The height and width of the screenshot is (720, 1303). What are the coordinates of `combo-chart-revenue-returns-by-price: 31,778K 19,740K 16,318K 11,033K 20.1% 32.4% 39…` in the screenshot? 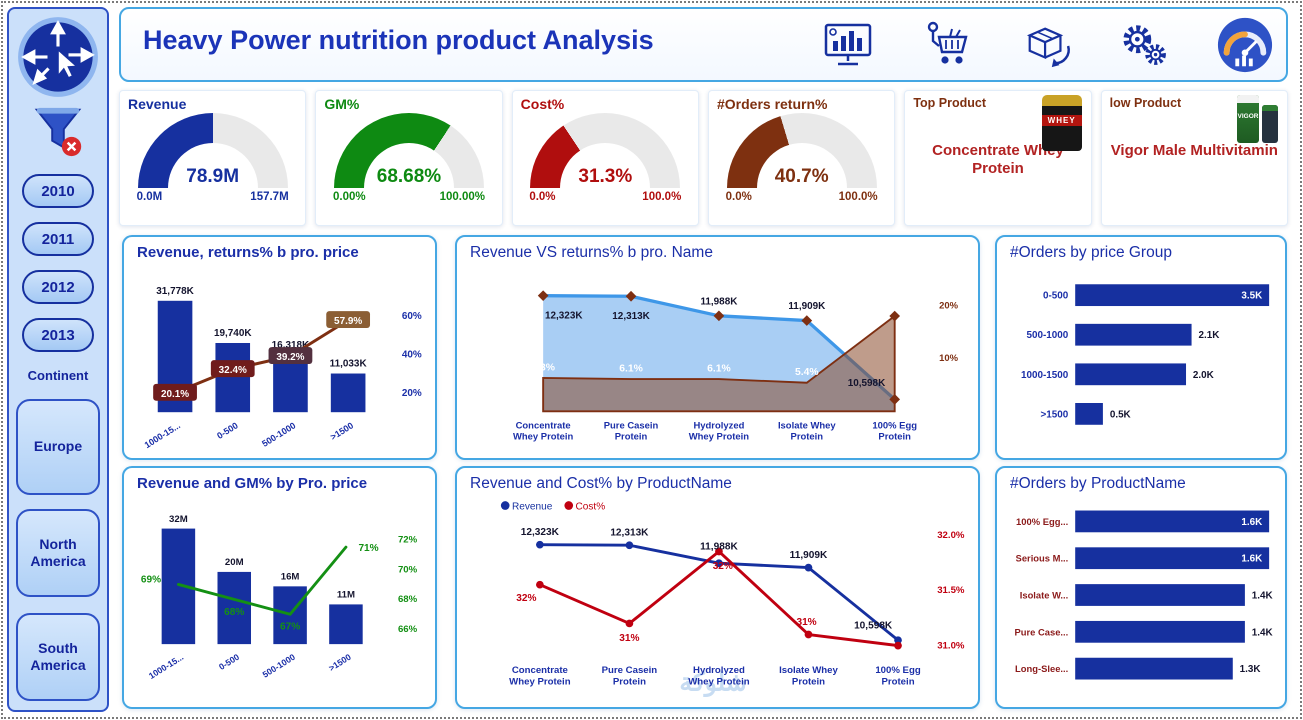 It's located at (279, 355).